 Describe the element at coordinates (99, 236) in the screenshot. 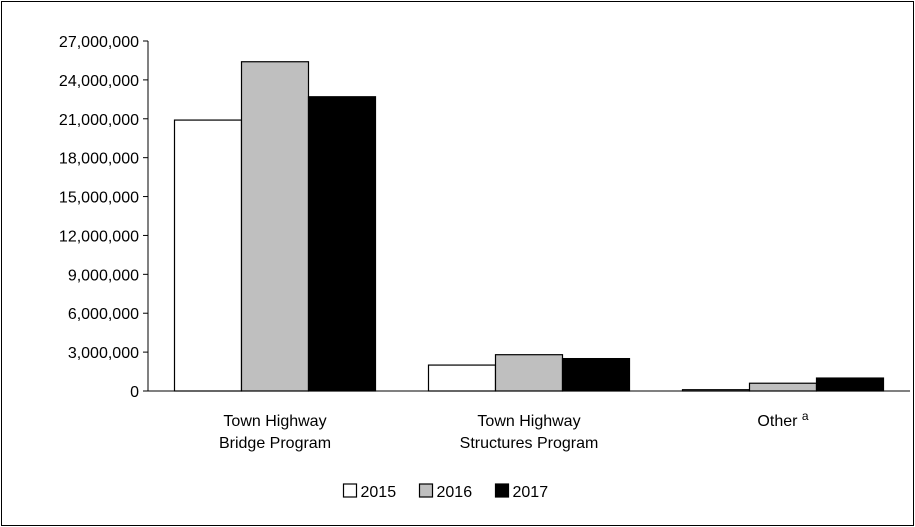

I see `y-tick-label: 12,000,000` at that location.